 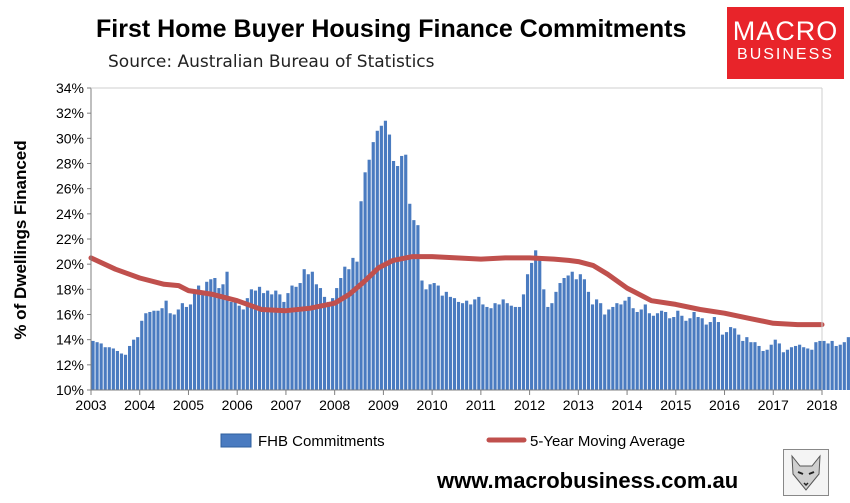 What do you see at coordinates (456, 291) in the screenshot?
I see `line-series` at bounding box center [456, 291].